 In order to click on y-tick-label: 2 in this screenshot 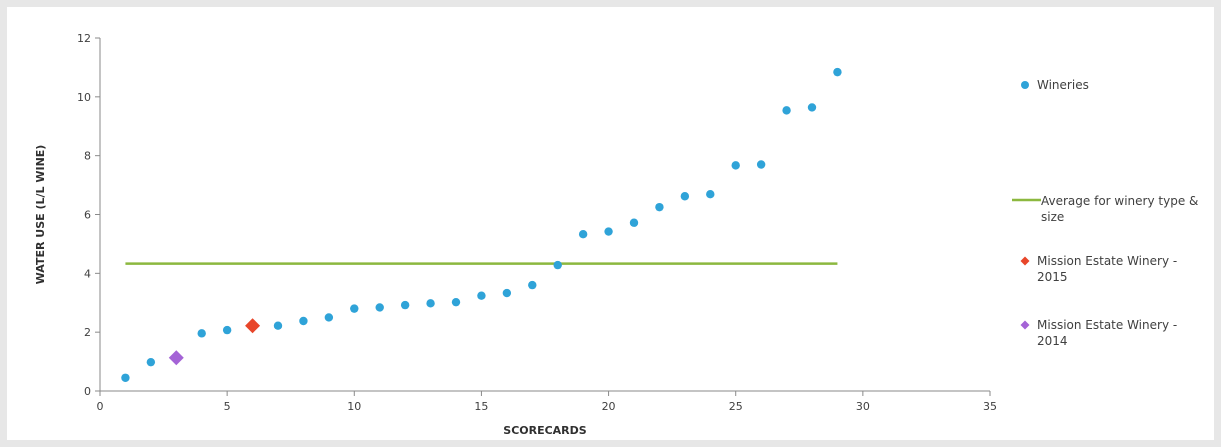, I will do `click(87, 332)`.